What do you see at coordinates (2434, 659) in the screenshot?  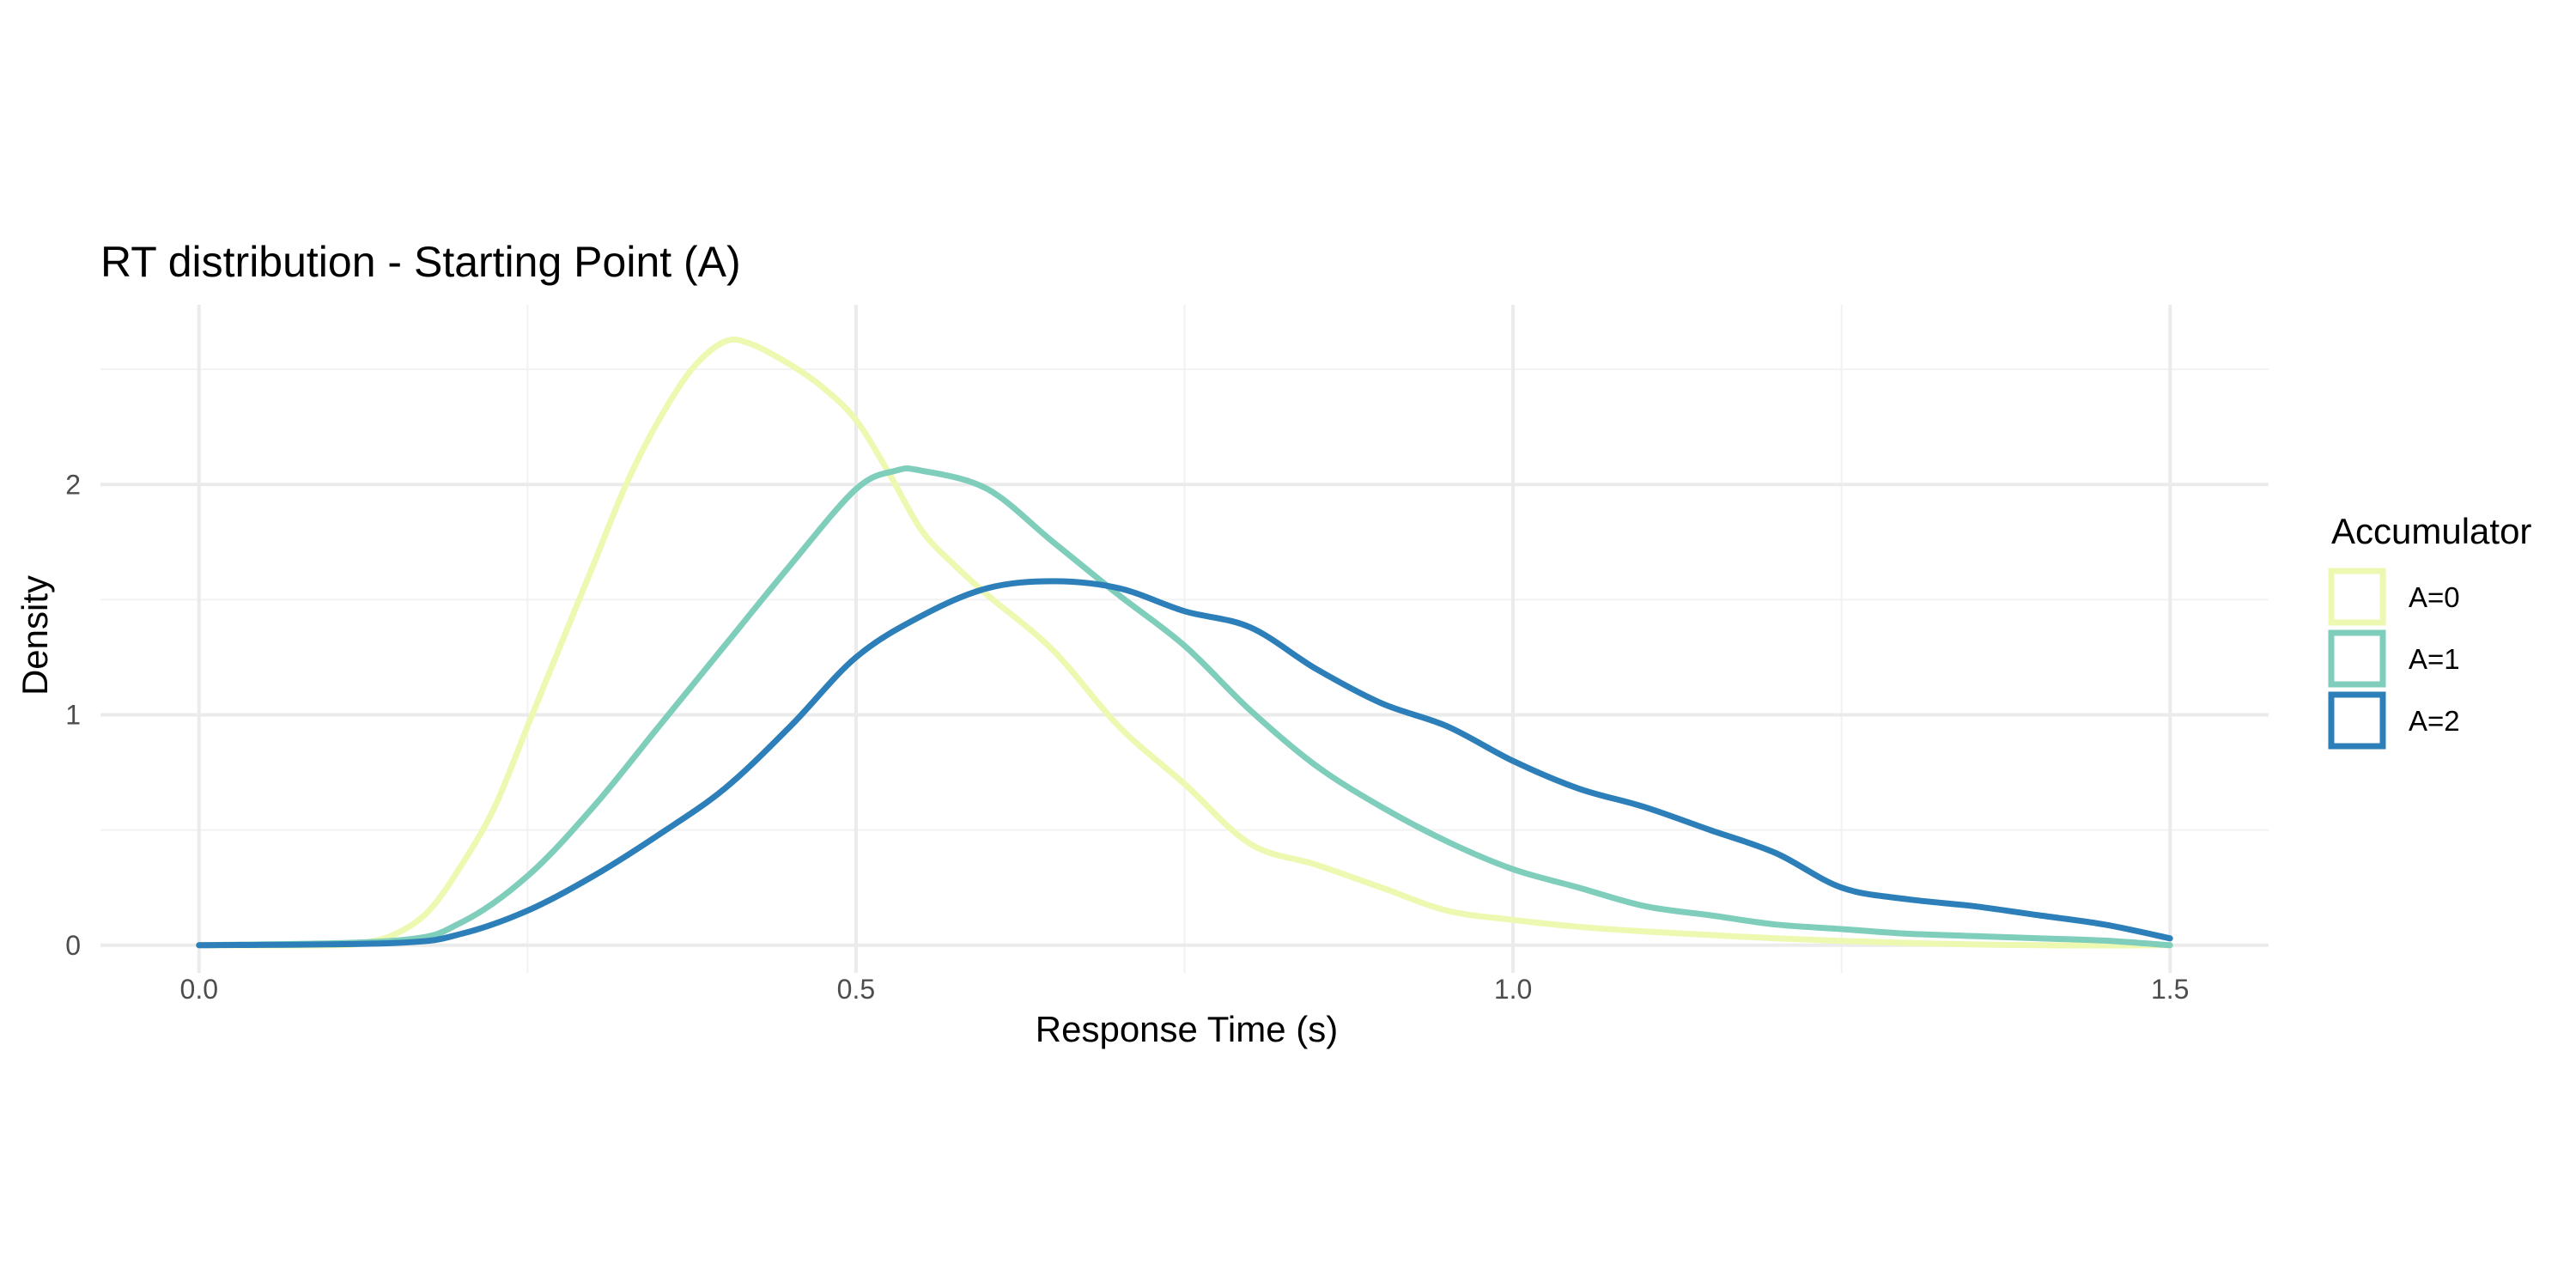 I see `legend-label: A=1` at bounding box center [2434, 659].